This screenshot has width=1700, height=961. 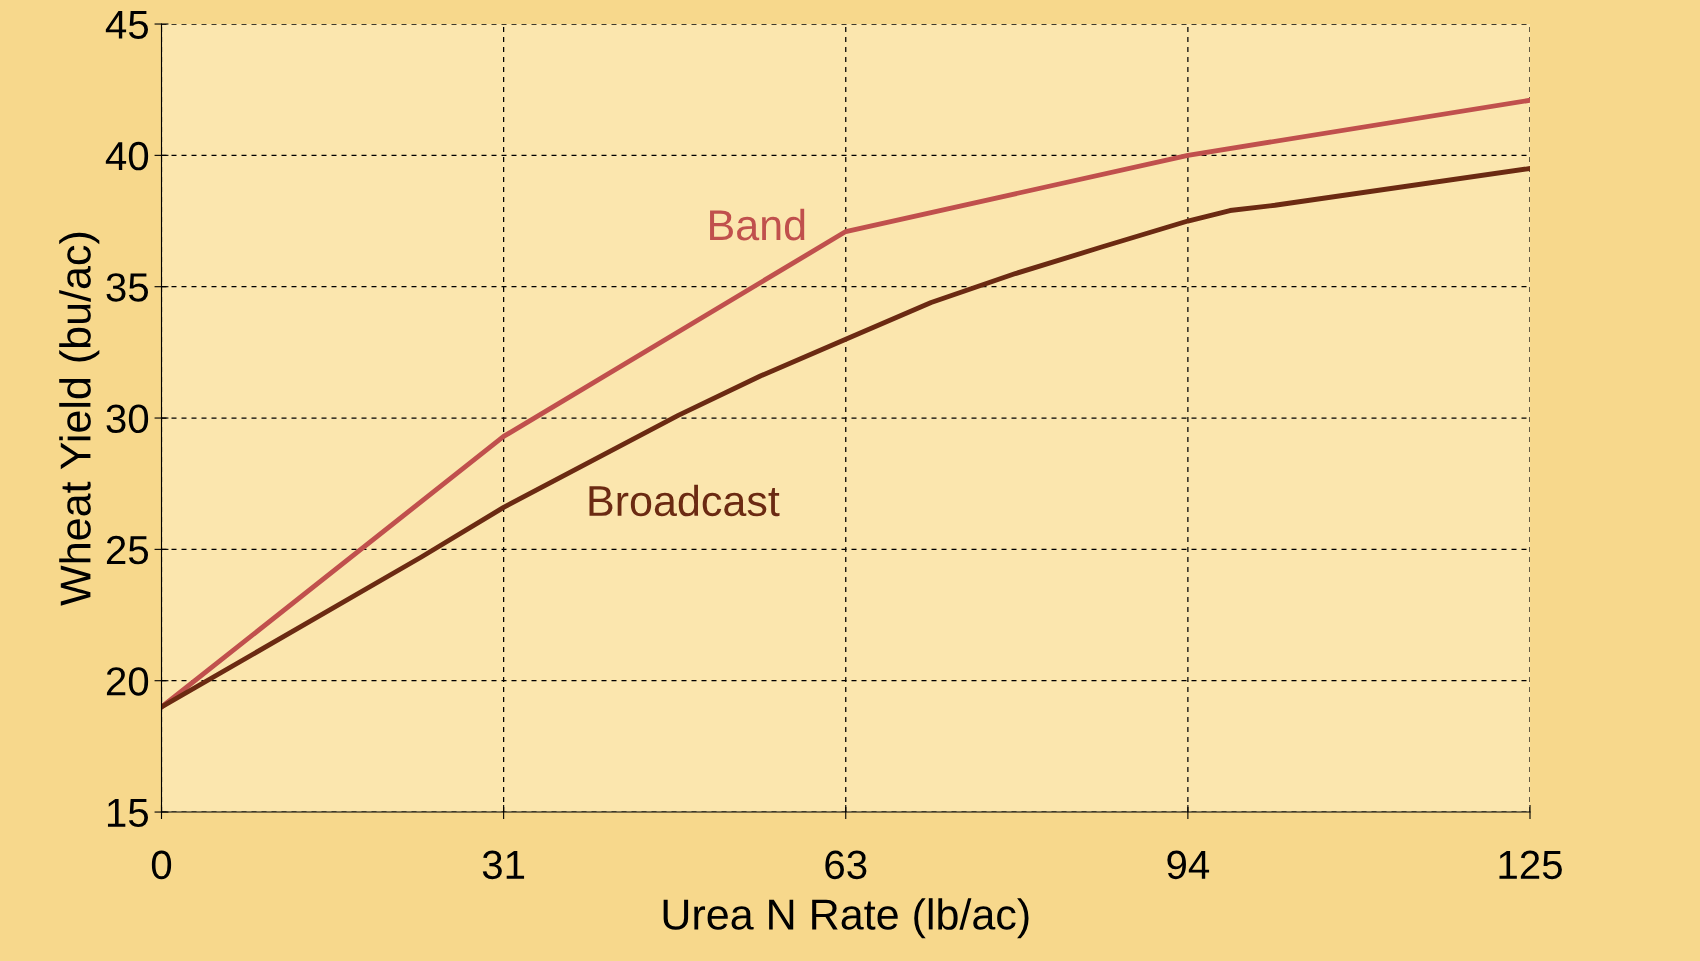 I want to click on x-tick-label: 0, so click(x=161, y=865).